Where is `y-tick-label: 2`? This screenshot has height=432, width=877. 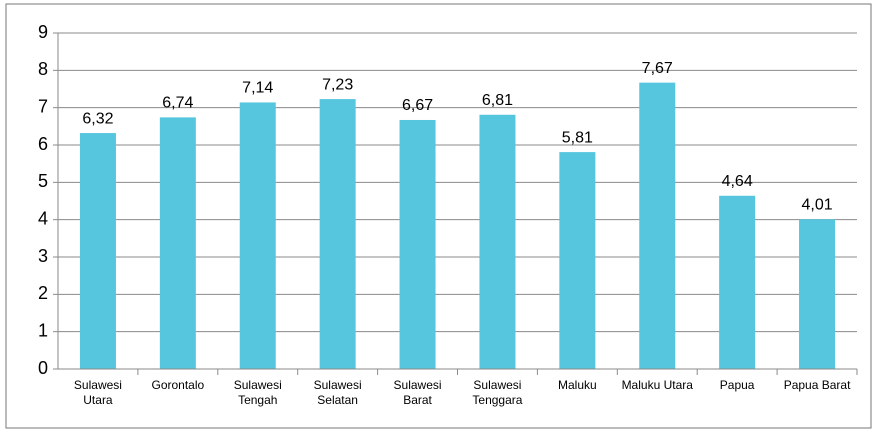 y-tick-label: 2 is located at coordinates (43, 293).